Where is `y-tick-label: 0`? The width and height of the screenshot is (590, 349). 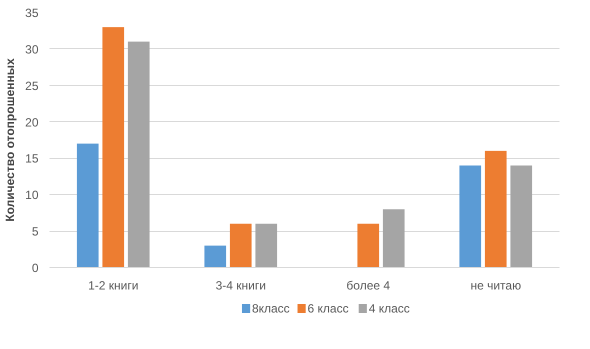 y-tick-label: 0 is located at coordinates (35, 268).